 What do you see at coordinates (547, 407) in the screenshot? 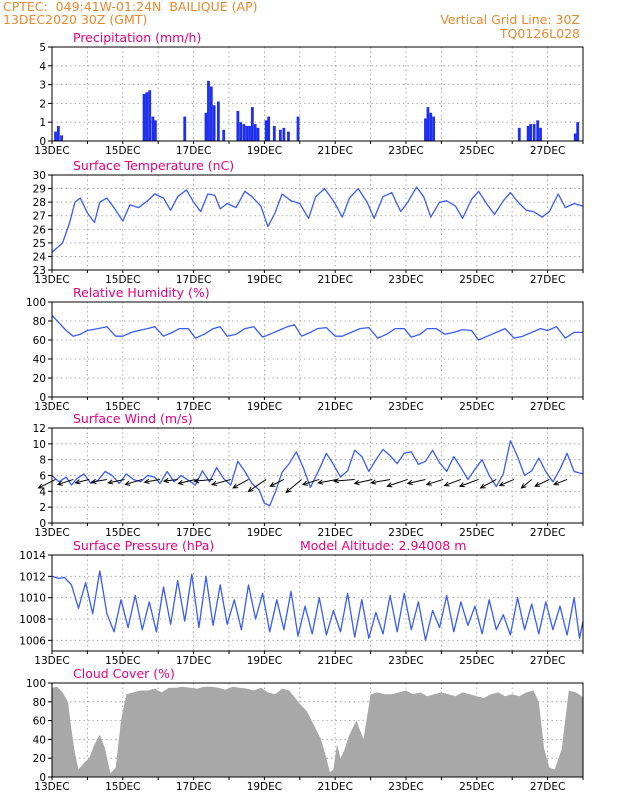
I see `humidity-xtick-label: 27DEC` at bounding box center [547, 407].